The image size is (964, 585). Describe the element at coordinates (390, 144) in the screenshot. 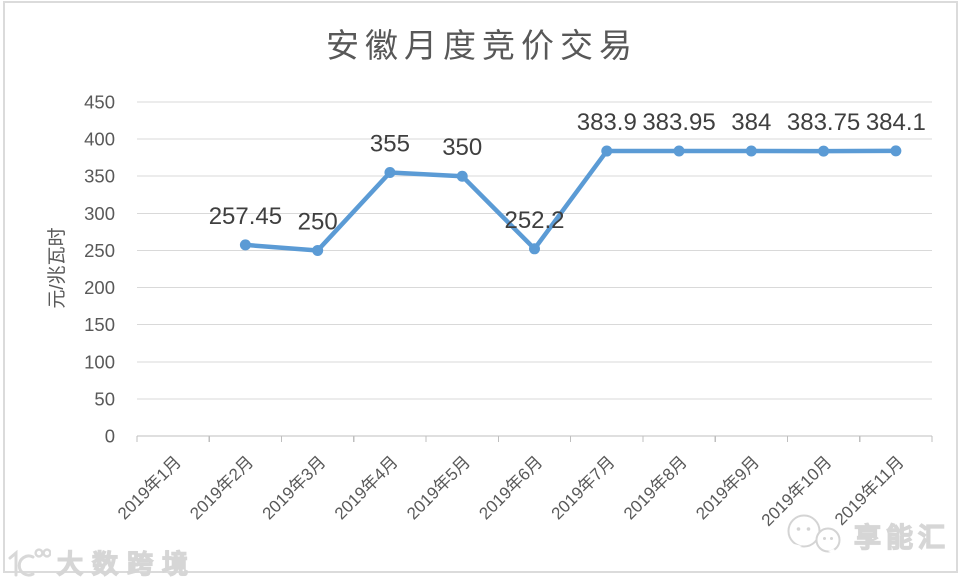

I see `data-label: 355` at that location.